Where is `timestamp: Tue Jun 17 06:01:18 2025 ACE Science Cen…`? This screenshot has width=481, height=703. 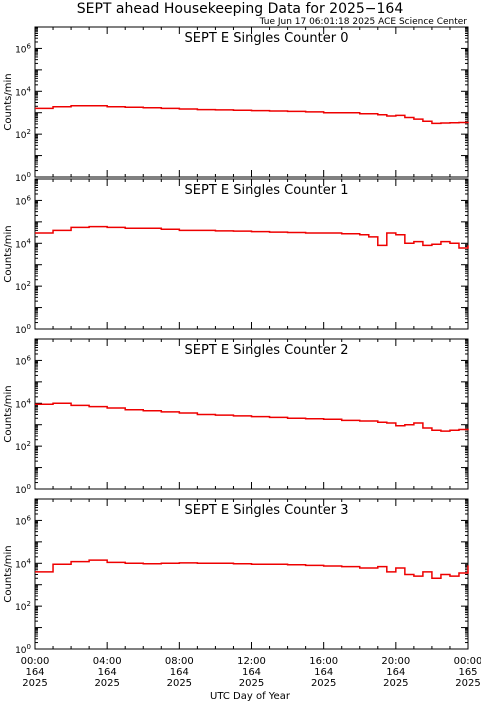 timestamp: Tue Jun 17 06:01:18 2025 ACE Science Cen… is located at coordinates (363, 22).